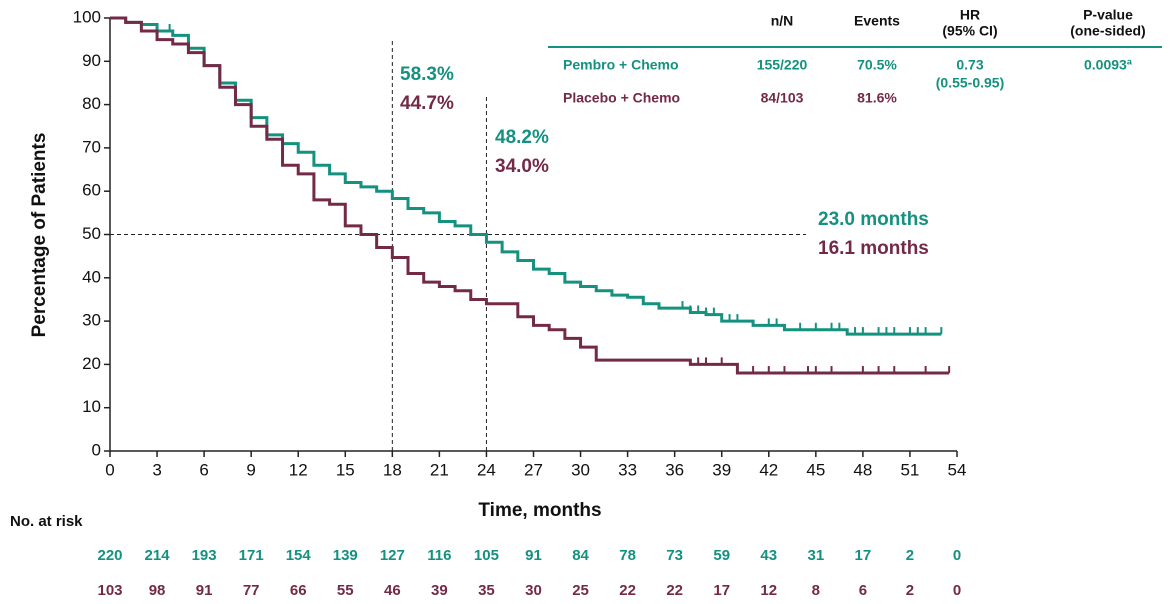  What do you see at coordinates (91, 103) in the screenshot?
I see `y-tick-label: 80` at bounding box center [91, 103].